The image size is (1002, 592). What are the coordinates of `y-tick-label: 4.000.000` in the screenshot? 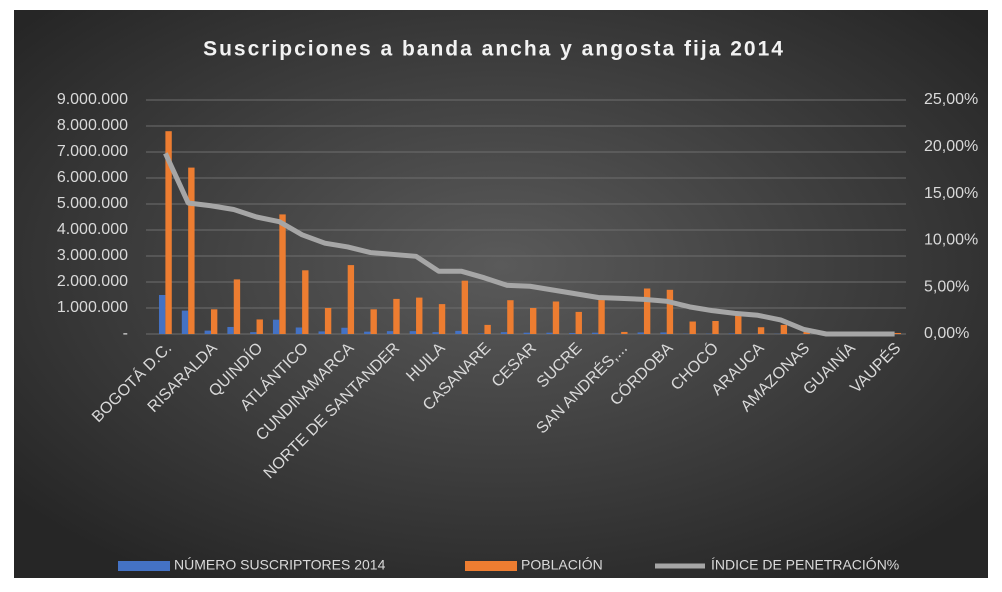 It's located at (92, 229).